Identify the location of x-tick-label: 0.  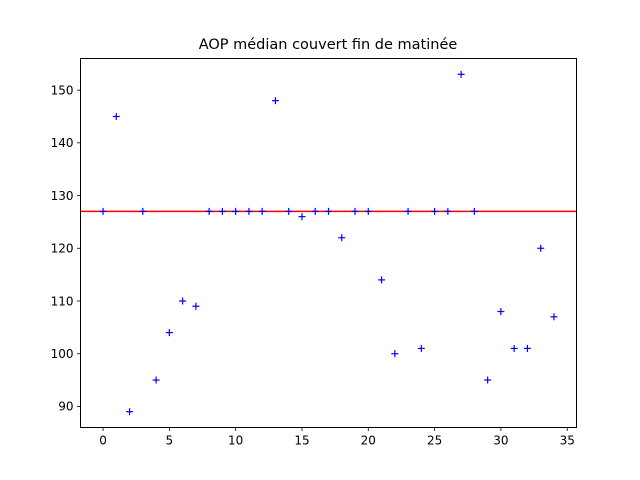
(103, 441).